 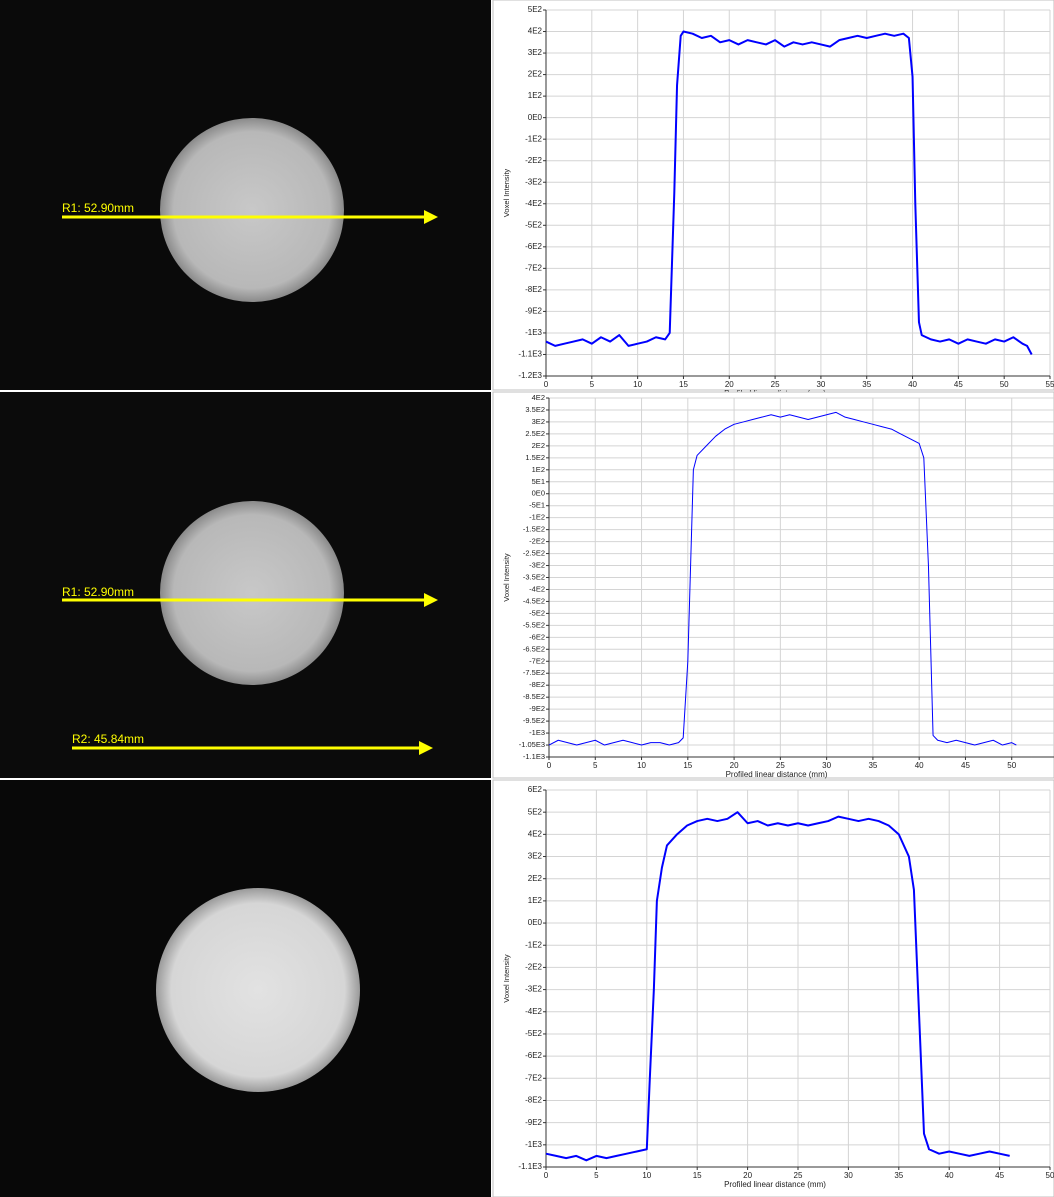 I want to click on y-tick-label: -2.5E2, so click(x=534, y=553).